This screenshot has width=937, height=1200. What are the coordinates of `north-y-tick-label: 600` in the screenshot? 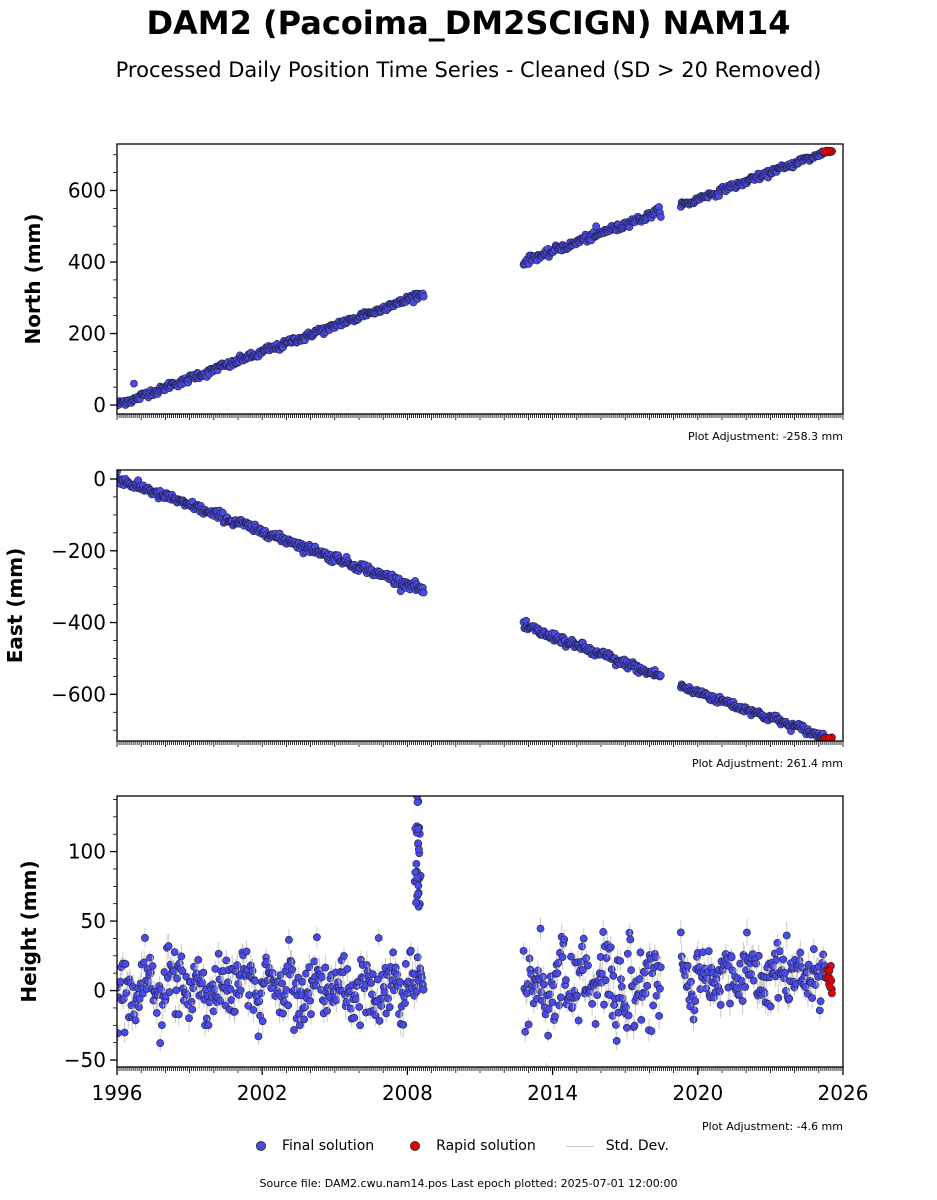 It's located at (87, 190).